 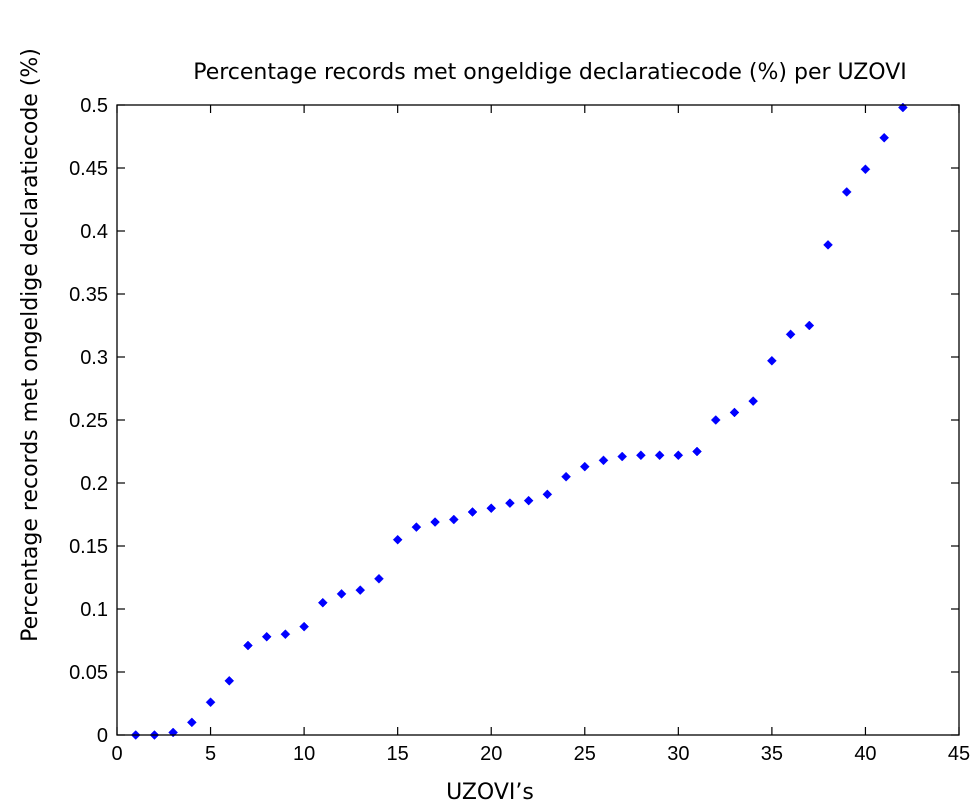 I want to click on x-tick-label: 40, so click(x=865, y=754).